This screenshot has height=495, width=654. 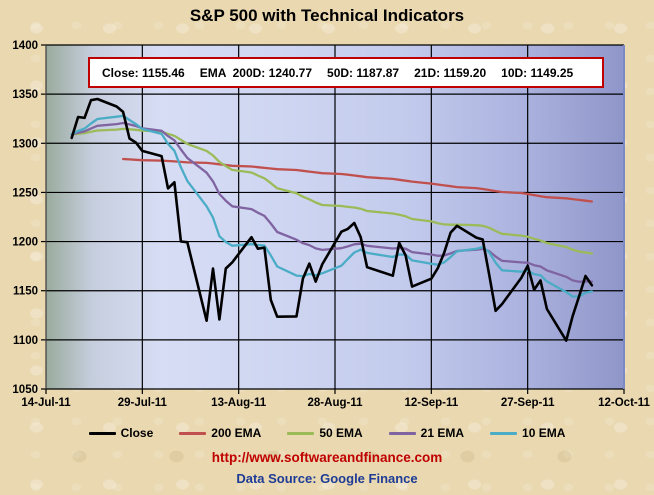 I want to click on x-axis-tick-label: 14-Jul-11, so click(x=46, y=403).